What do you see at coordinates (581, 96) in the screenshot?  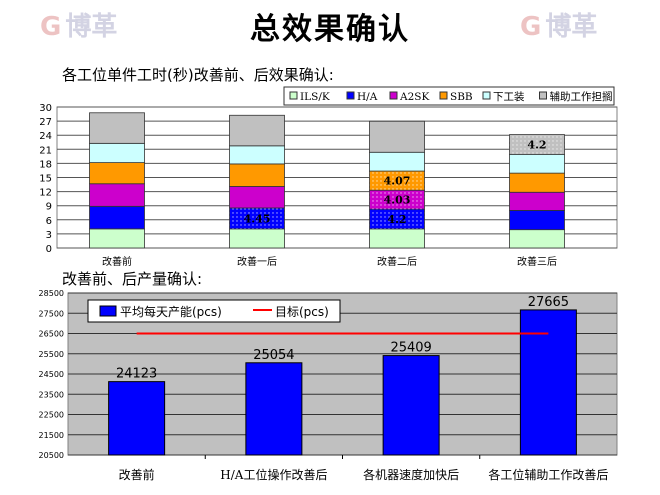 I see `legend-label: 辅助工作担搁` at bounding box center [581, 96].